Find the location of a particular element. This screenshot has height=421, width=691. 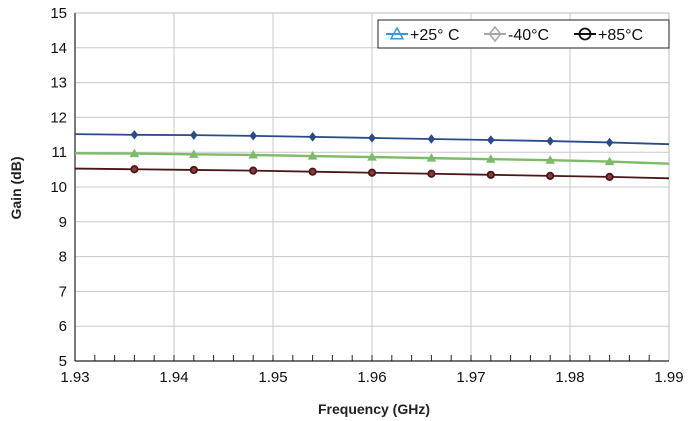

x-tick-label: 1.93 is located at coordinates (74, 377).